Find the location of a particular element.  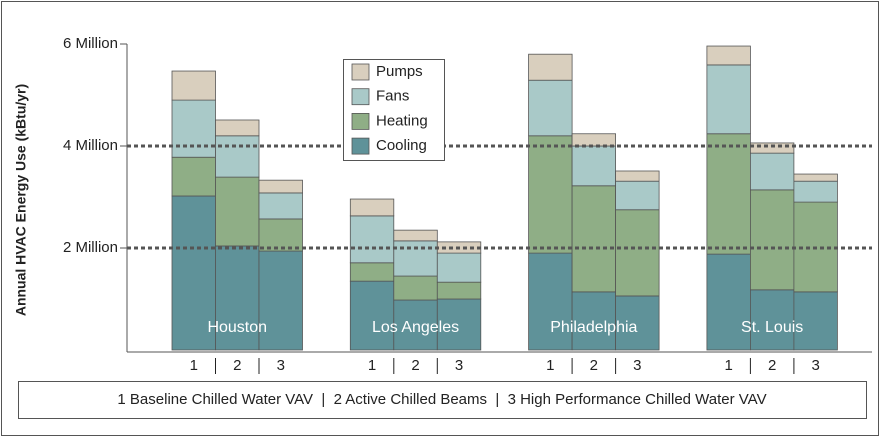

legend-label: Pumps is located at coordinates (399, 71).